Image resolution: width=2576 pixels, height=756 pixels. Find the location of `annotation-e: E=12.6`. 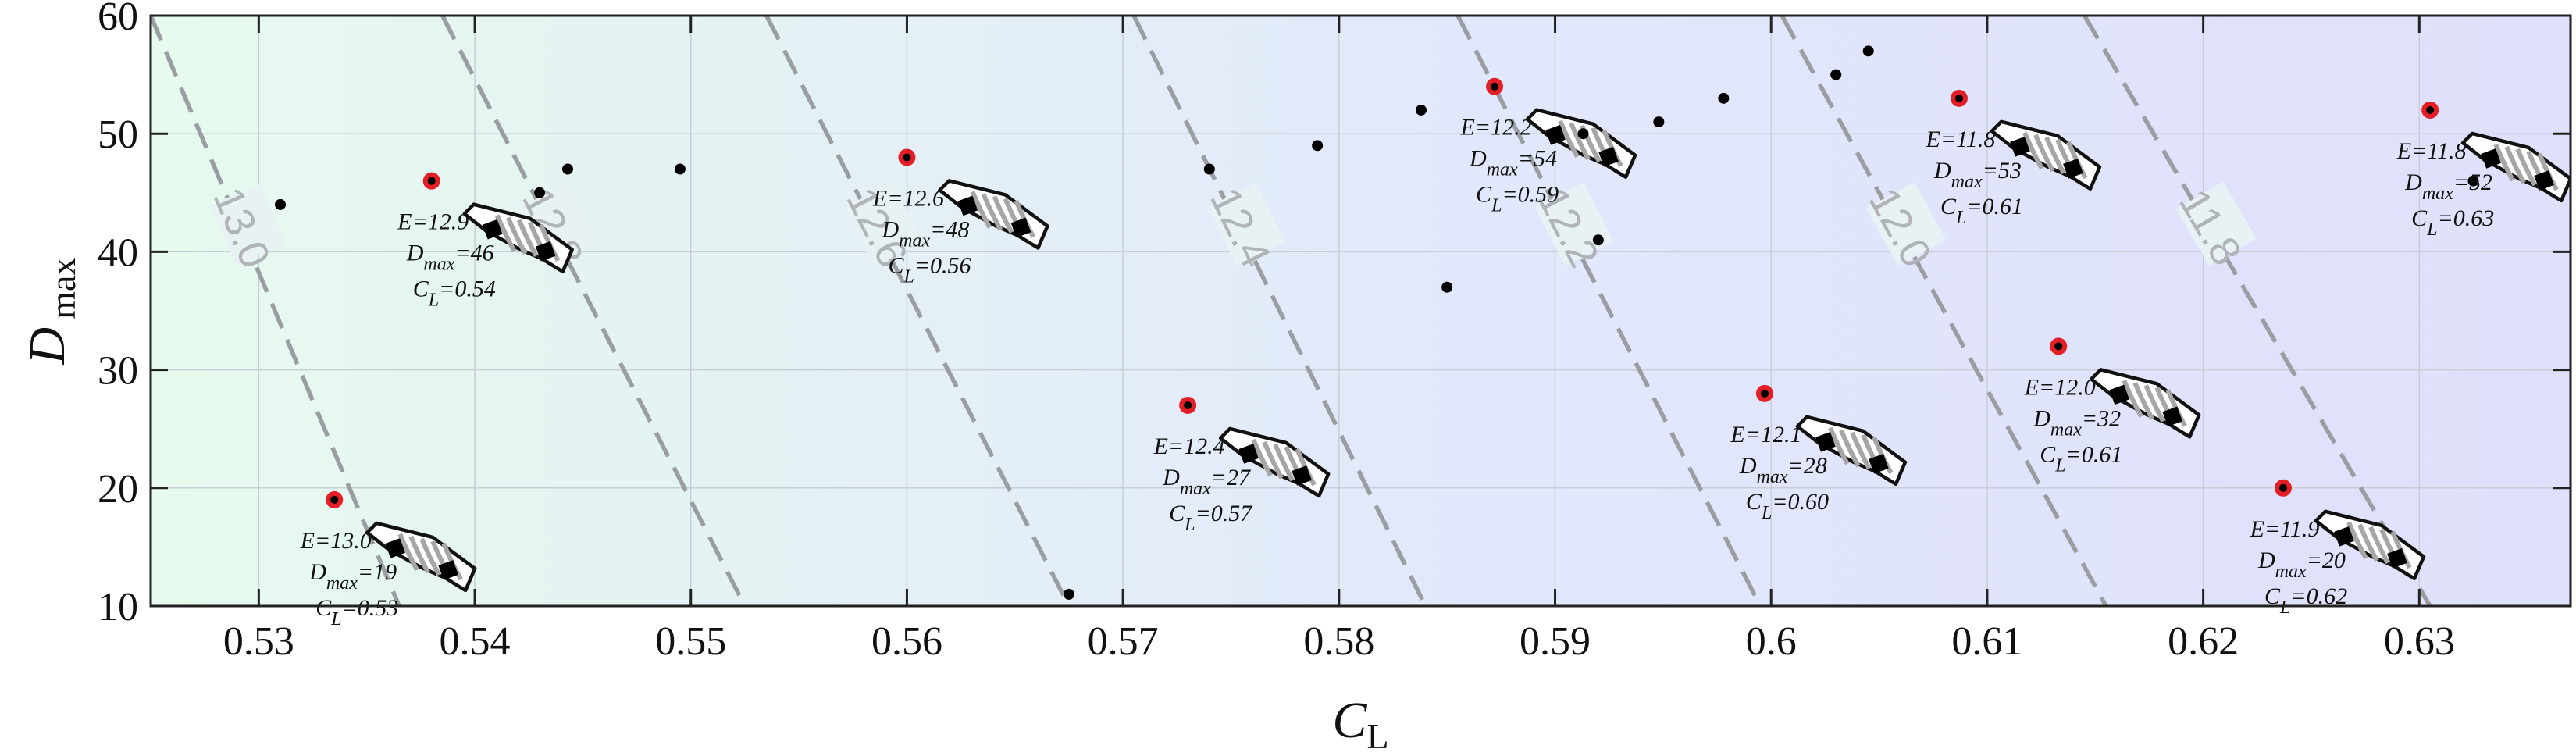

annotation-e: E=12.6 is located at coordinates (908, 198).